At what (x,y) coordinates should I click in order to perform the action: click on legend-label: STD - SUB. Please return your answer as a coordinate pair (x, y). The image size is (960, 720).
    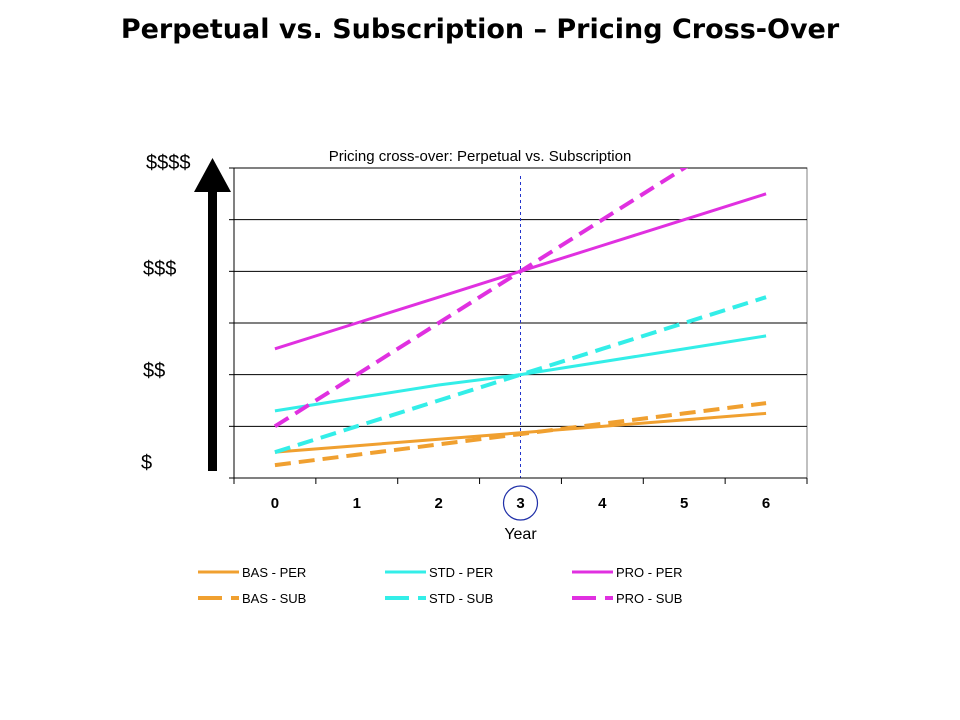
    Looking at the image, I should click on (461, 598).